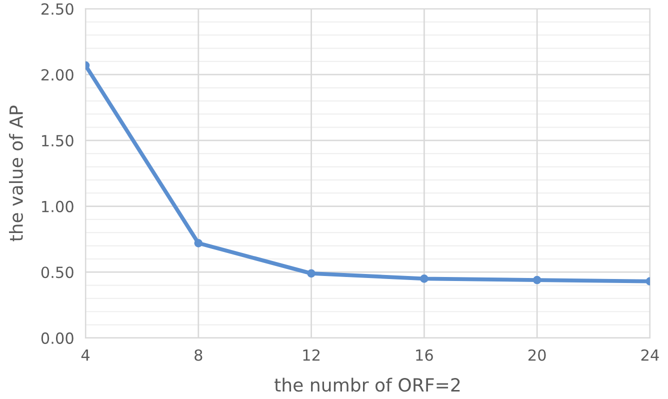  Describe the element at coordinates (311, 355) in the screenshot. I see `x-tick-label: 12` at that location.